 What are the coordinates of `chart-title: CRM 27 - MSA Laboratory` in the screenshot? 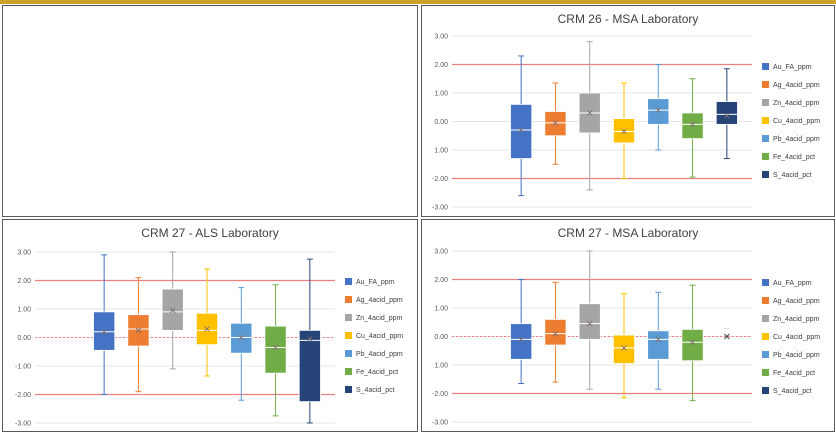 It's located at (628, 233).